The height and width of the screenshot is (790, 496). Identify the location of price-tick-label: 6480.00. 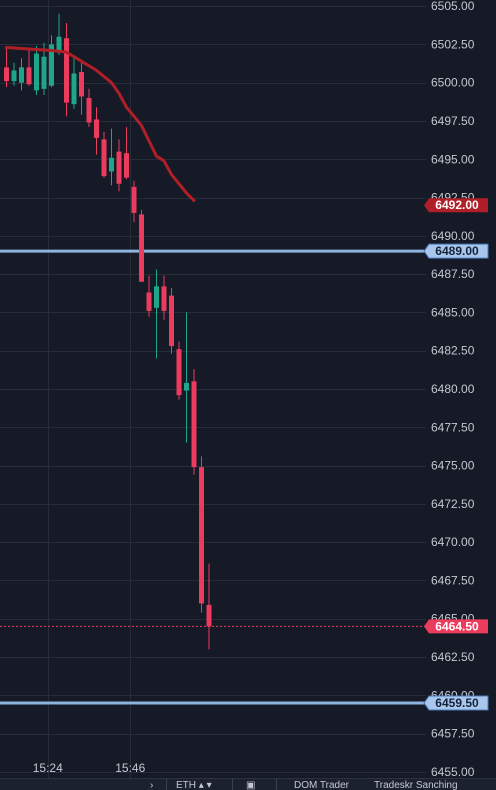
(453, 389).